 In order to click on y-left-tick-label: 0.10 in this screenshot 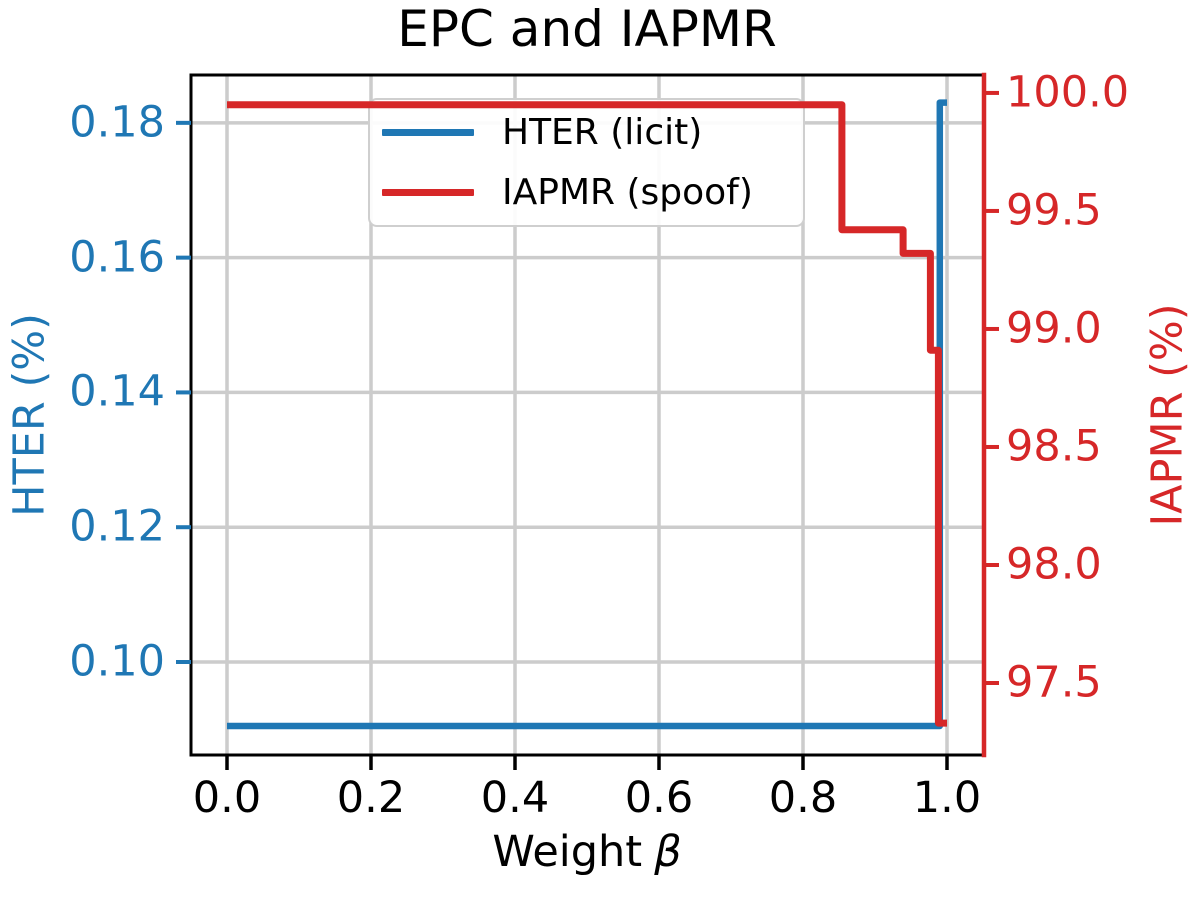, I will do `click(117, 661)`.